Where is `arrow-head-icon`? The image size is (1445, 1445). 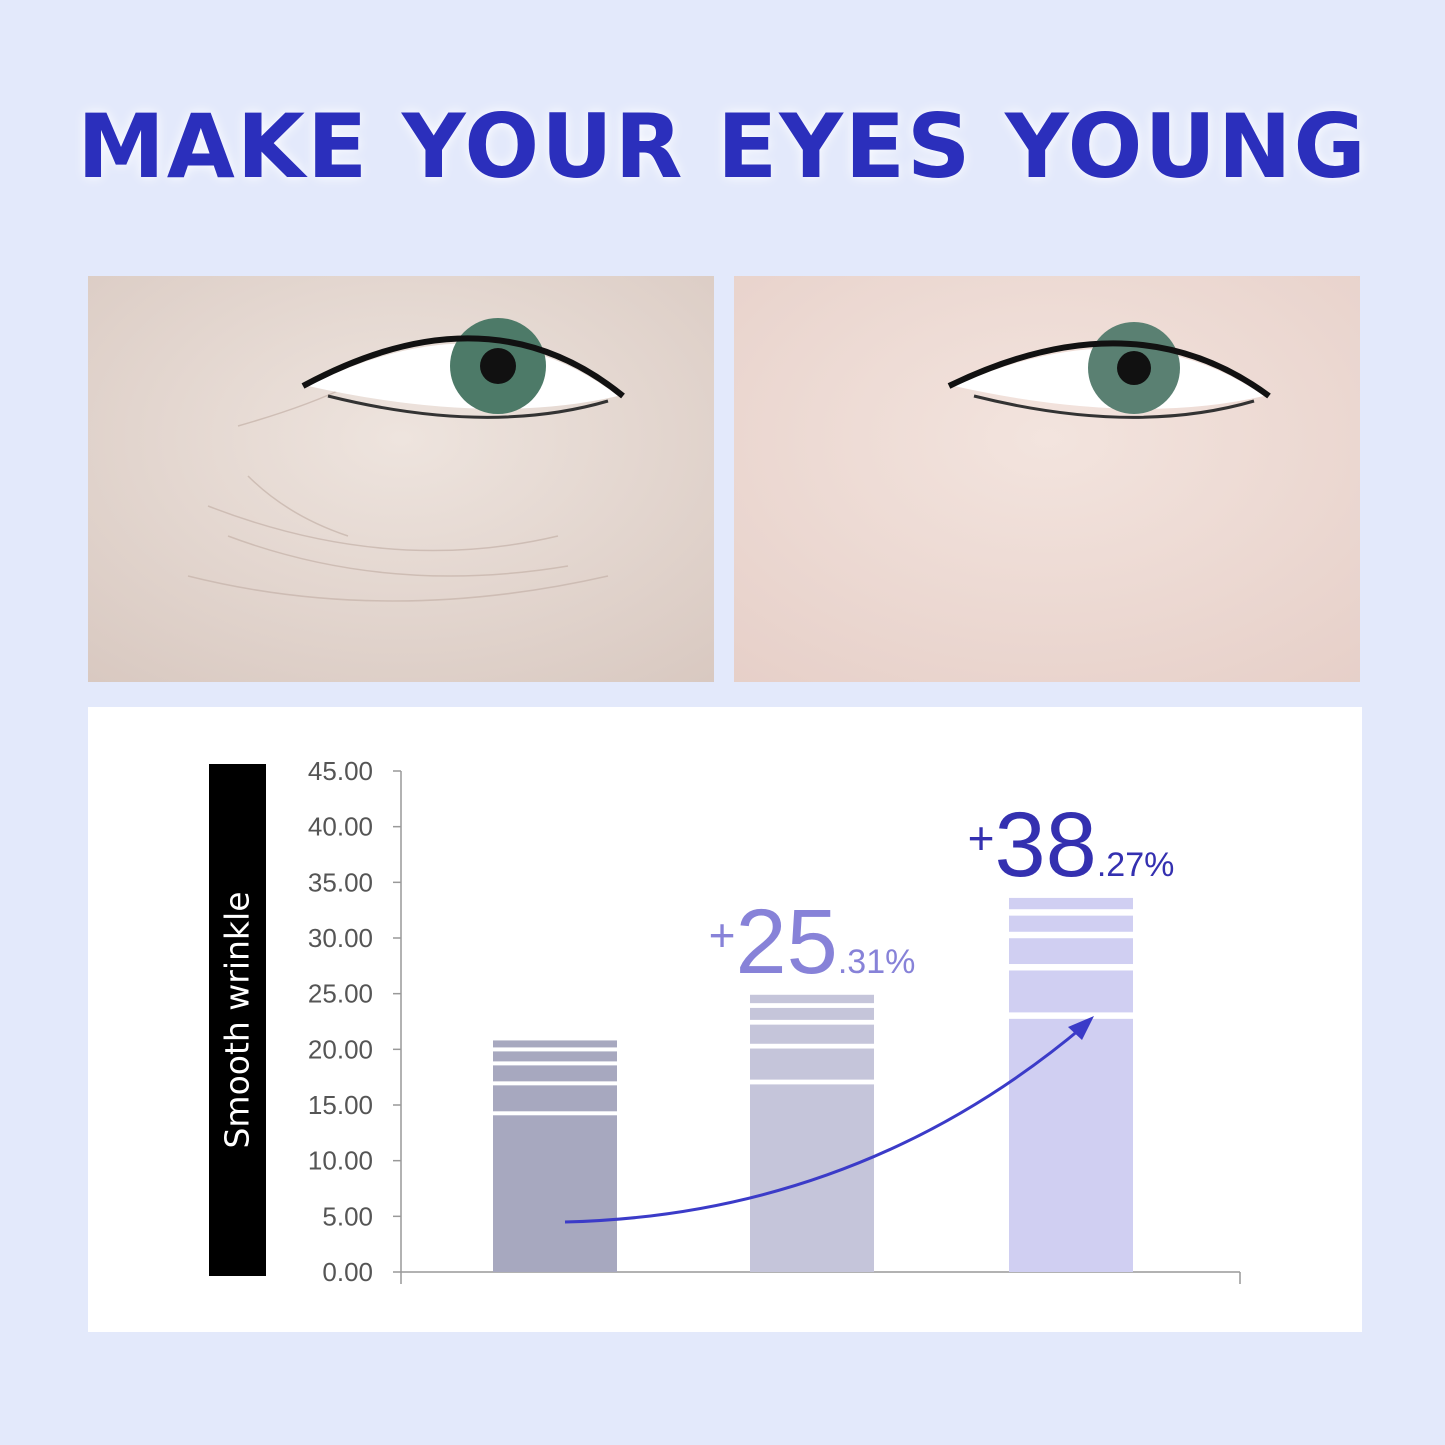 arrow-head-icon is located at coordinates (1081, 1028).